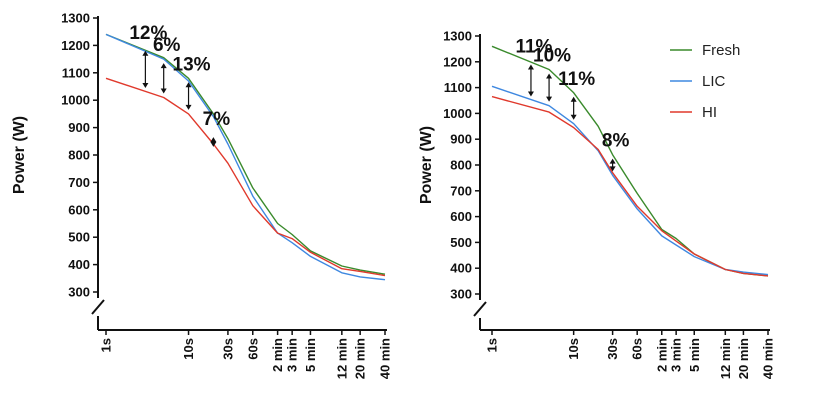 This screenshot has height=405, width=827. Describe the element at coordinates (709, 112) in the screenshot. I see `legend-label: HI` at that location.